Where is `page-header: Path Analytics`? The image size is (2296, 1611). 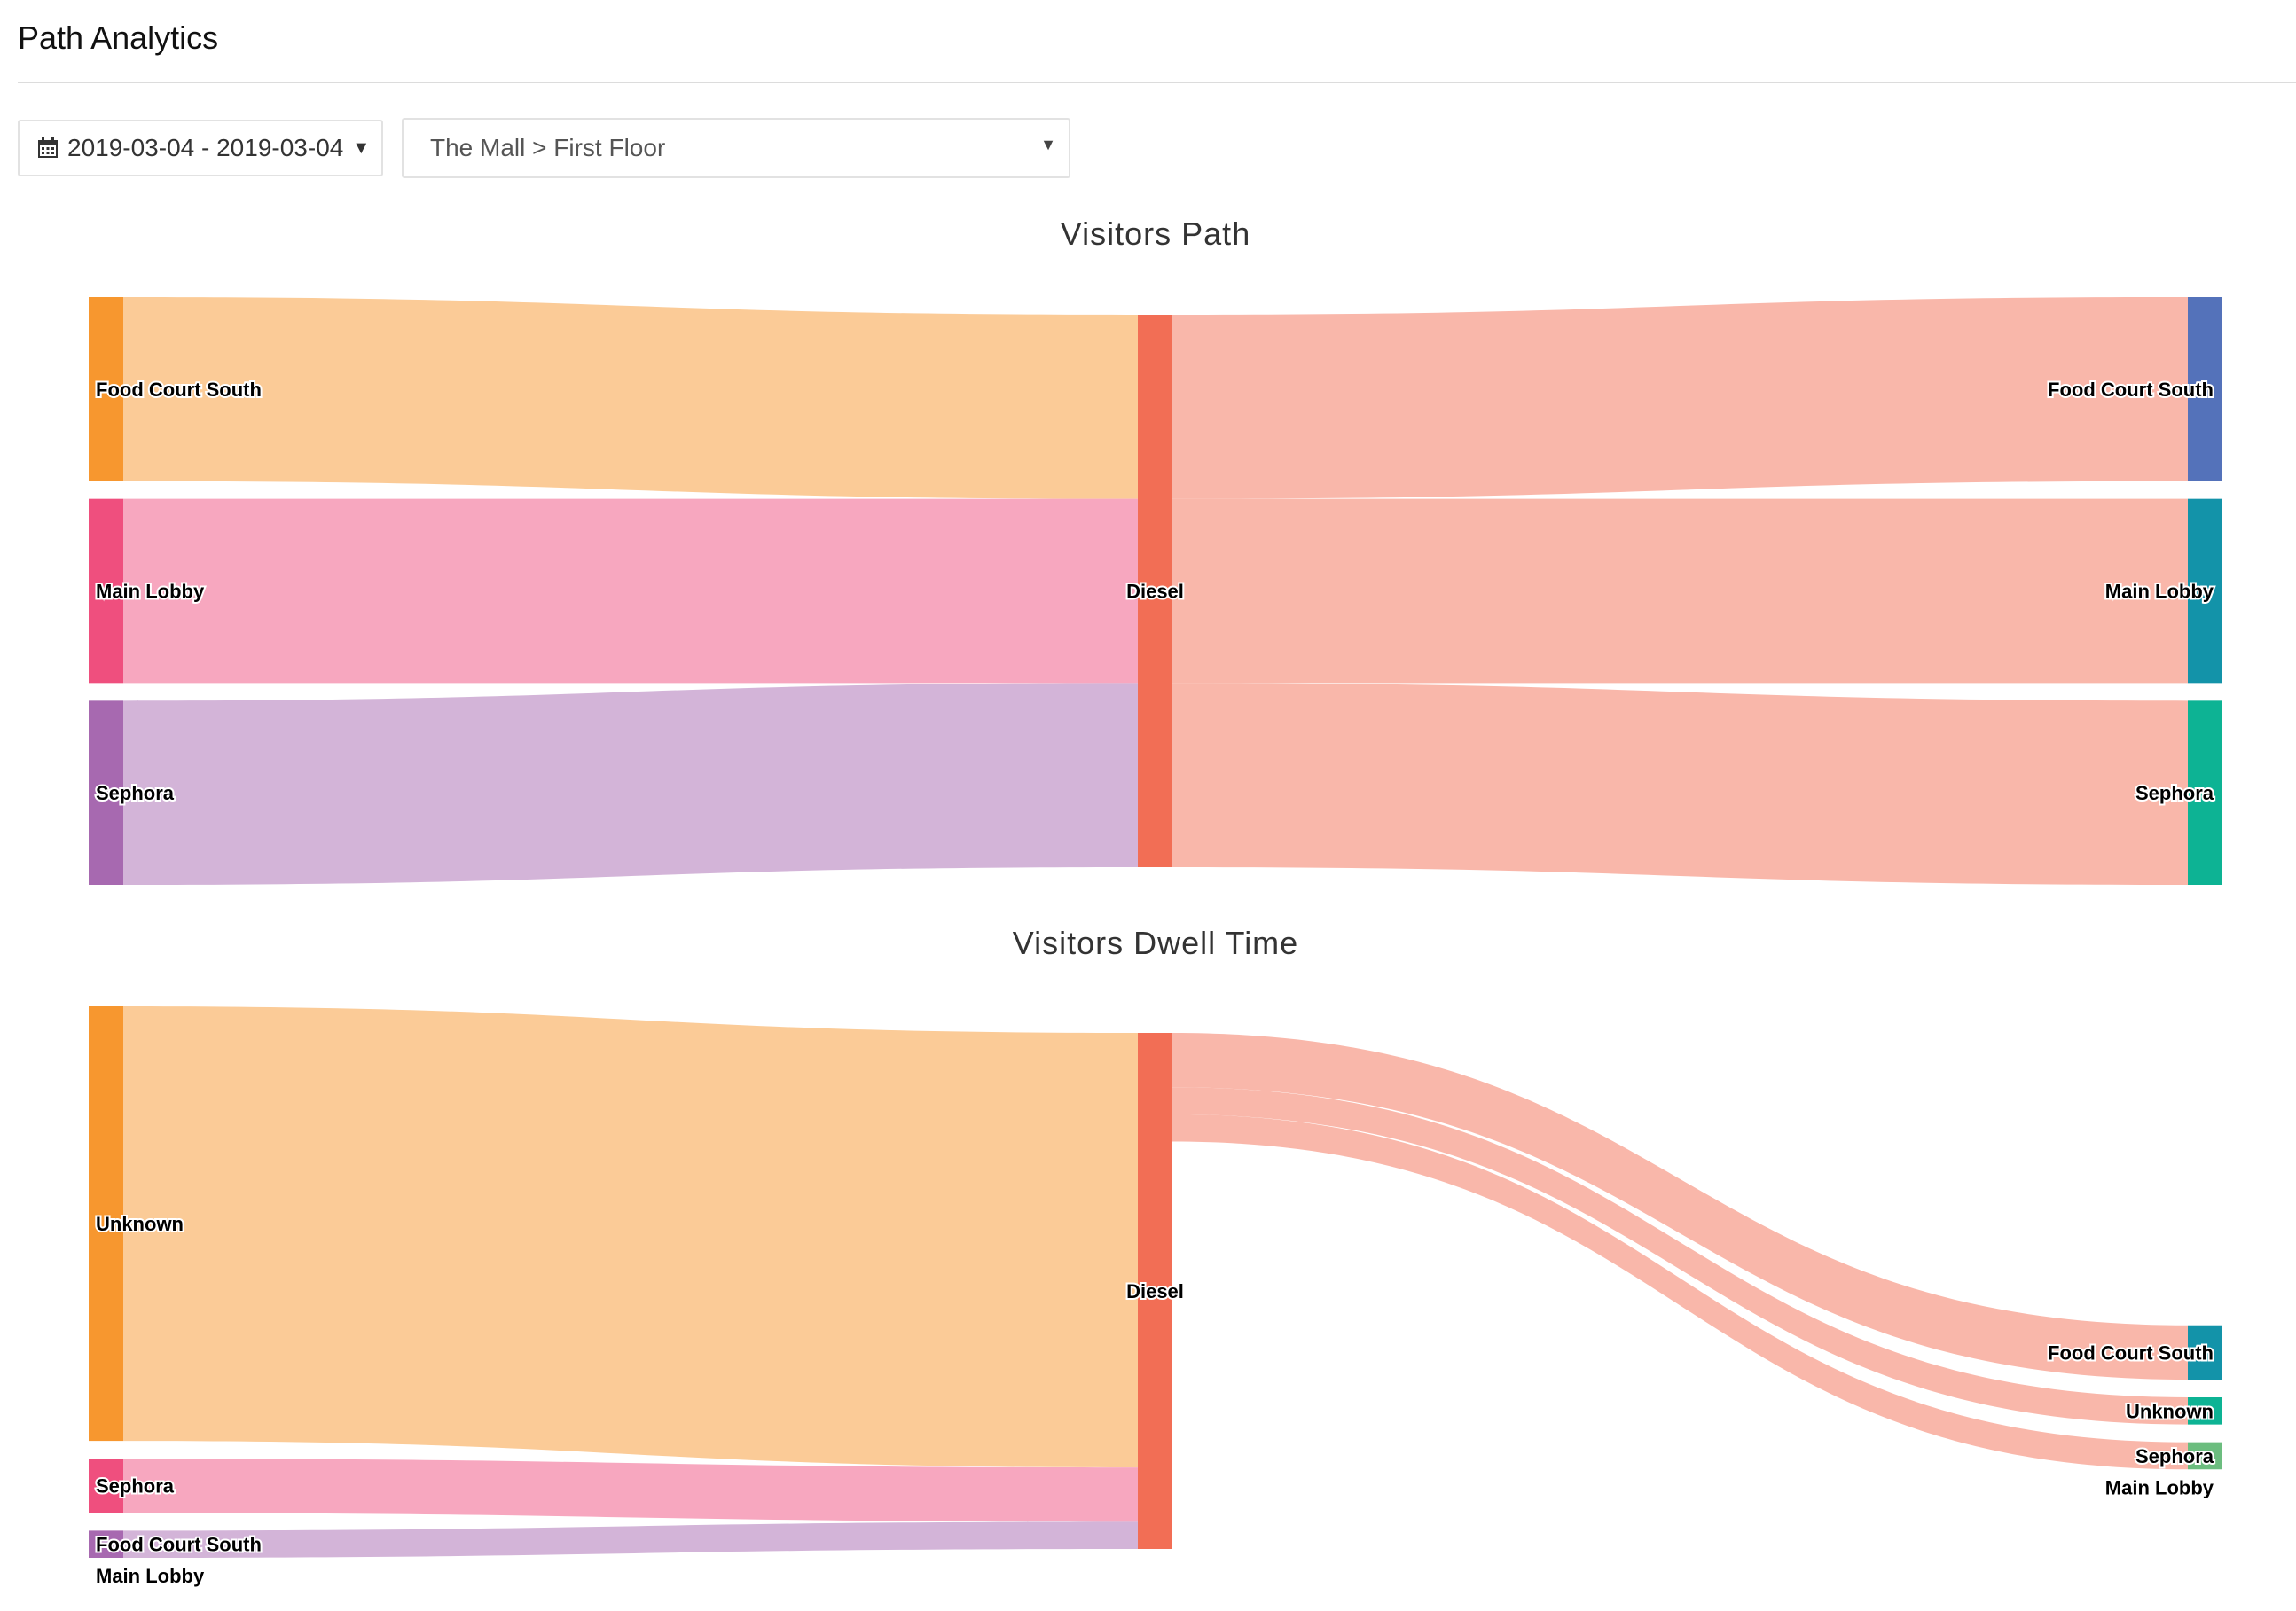 page-header: Path Analytics is located at coordinates (1157, 49).